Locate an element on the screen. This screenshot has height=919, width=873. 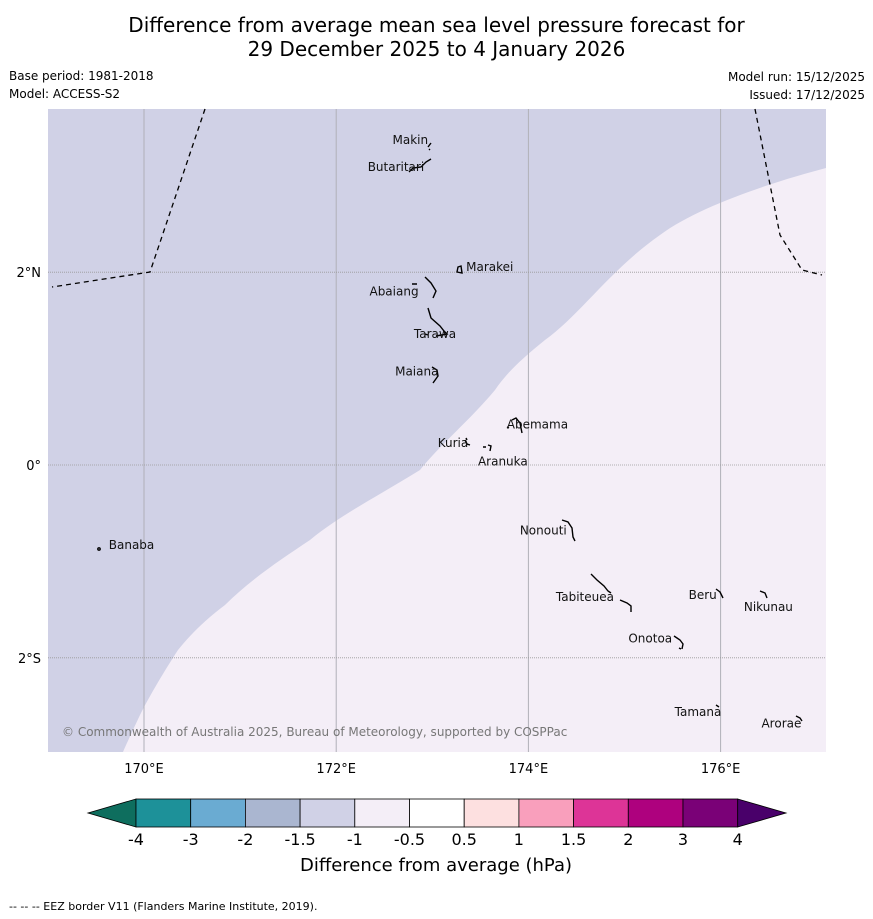
place-label: Aranuka is located at coordinates (503, 462).